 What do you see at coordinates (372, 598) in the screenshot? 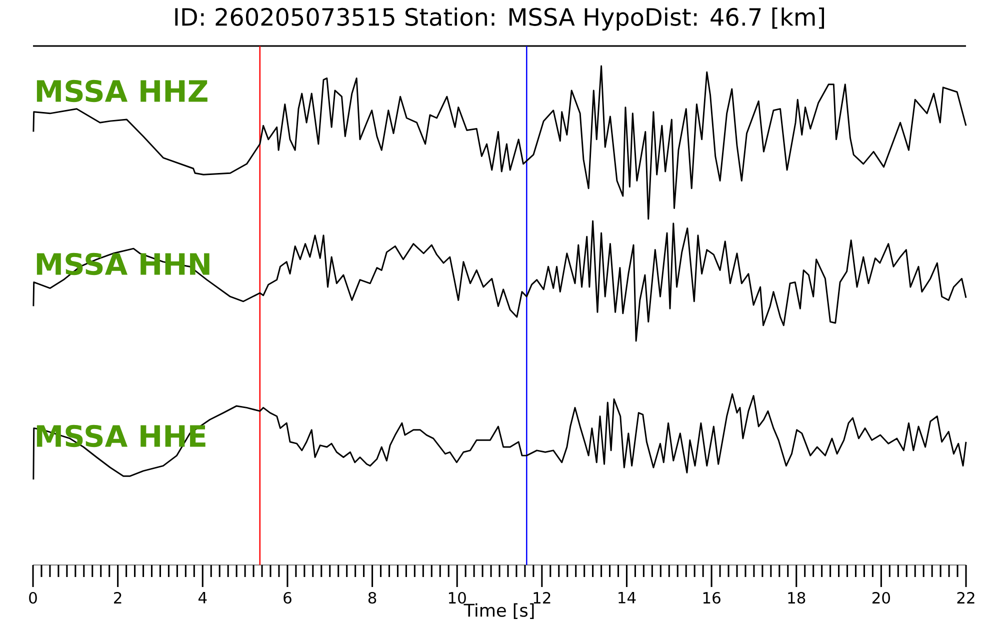
I see `x-tick-label: 8` at bounding box center [372, 598].